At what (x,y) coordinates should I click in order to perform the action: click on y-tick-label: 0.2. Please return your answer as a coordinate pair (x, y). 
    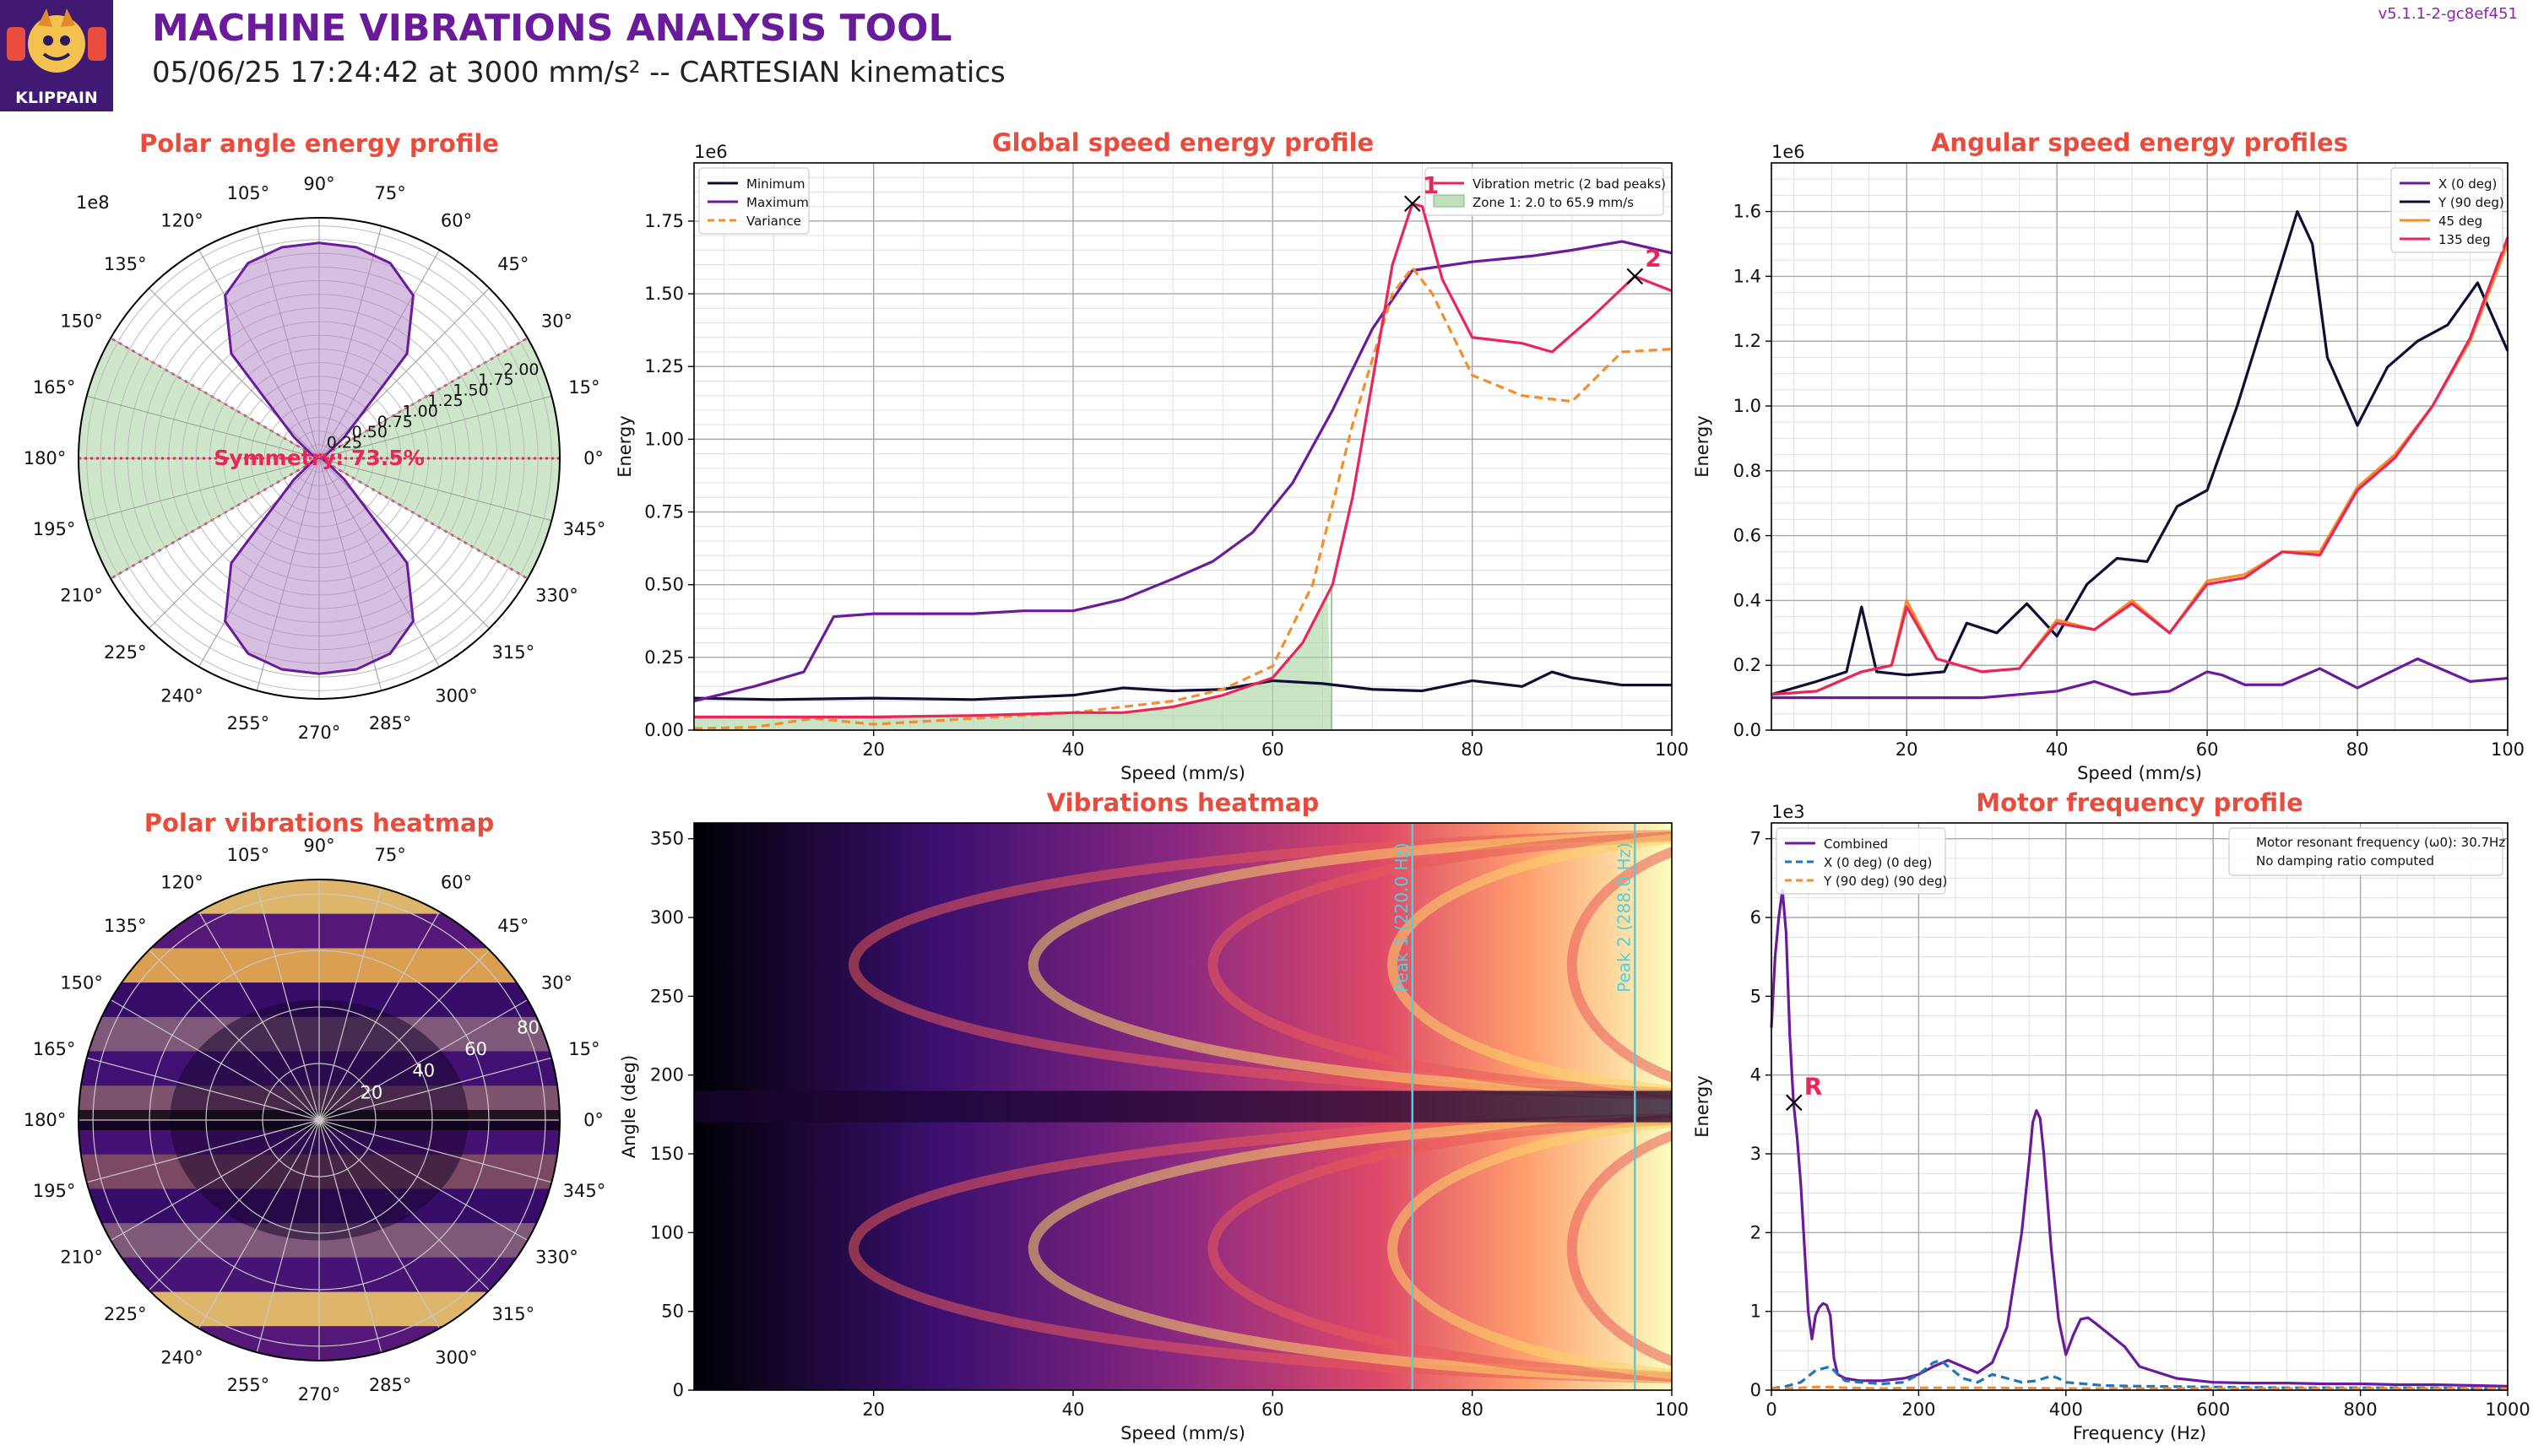
    Looking at the image, I should click on (1747, 665).